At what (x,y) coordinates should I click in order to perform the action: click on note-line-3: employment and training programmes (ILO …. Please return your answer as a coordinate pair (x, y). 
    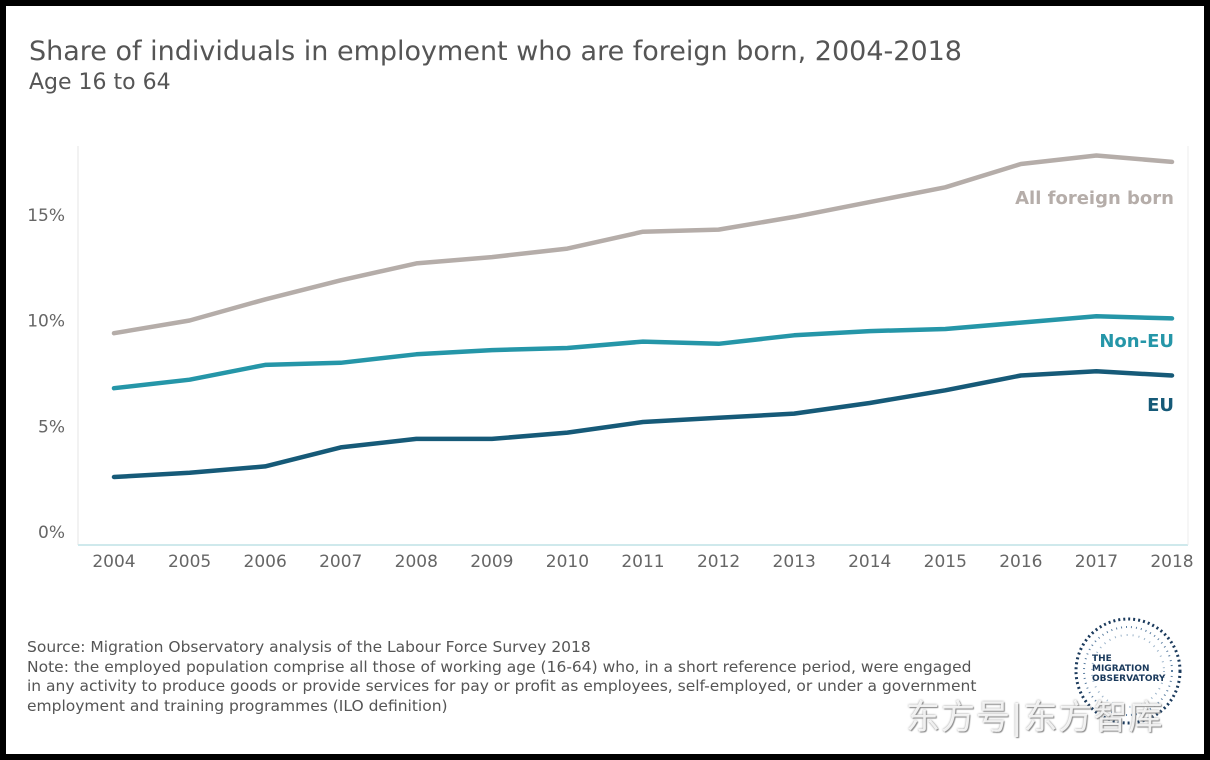
    Looking at the image, I should click on (237, 705).